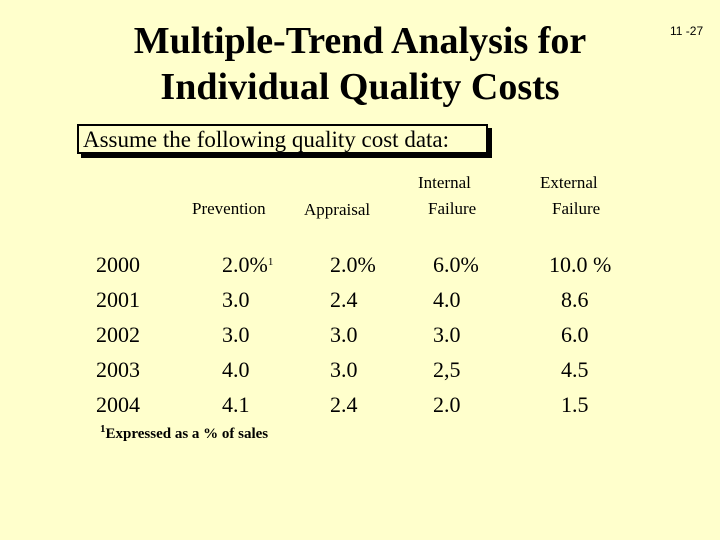  Describe the element at coordinates (266, 139) in the screenshot. I see `subtitle-text: Assume the following quality cost data:` at that location.